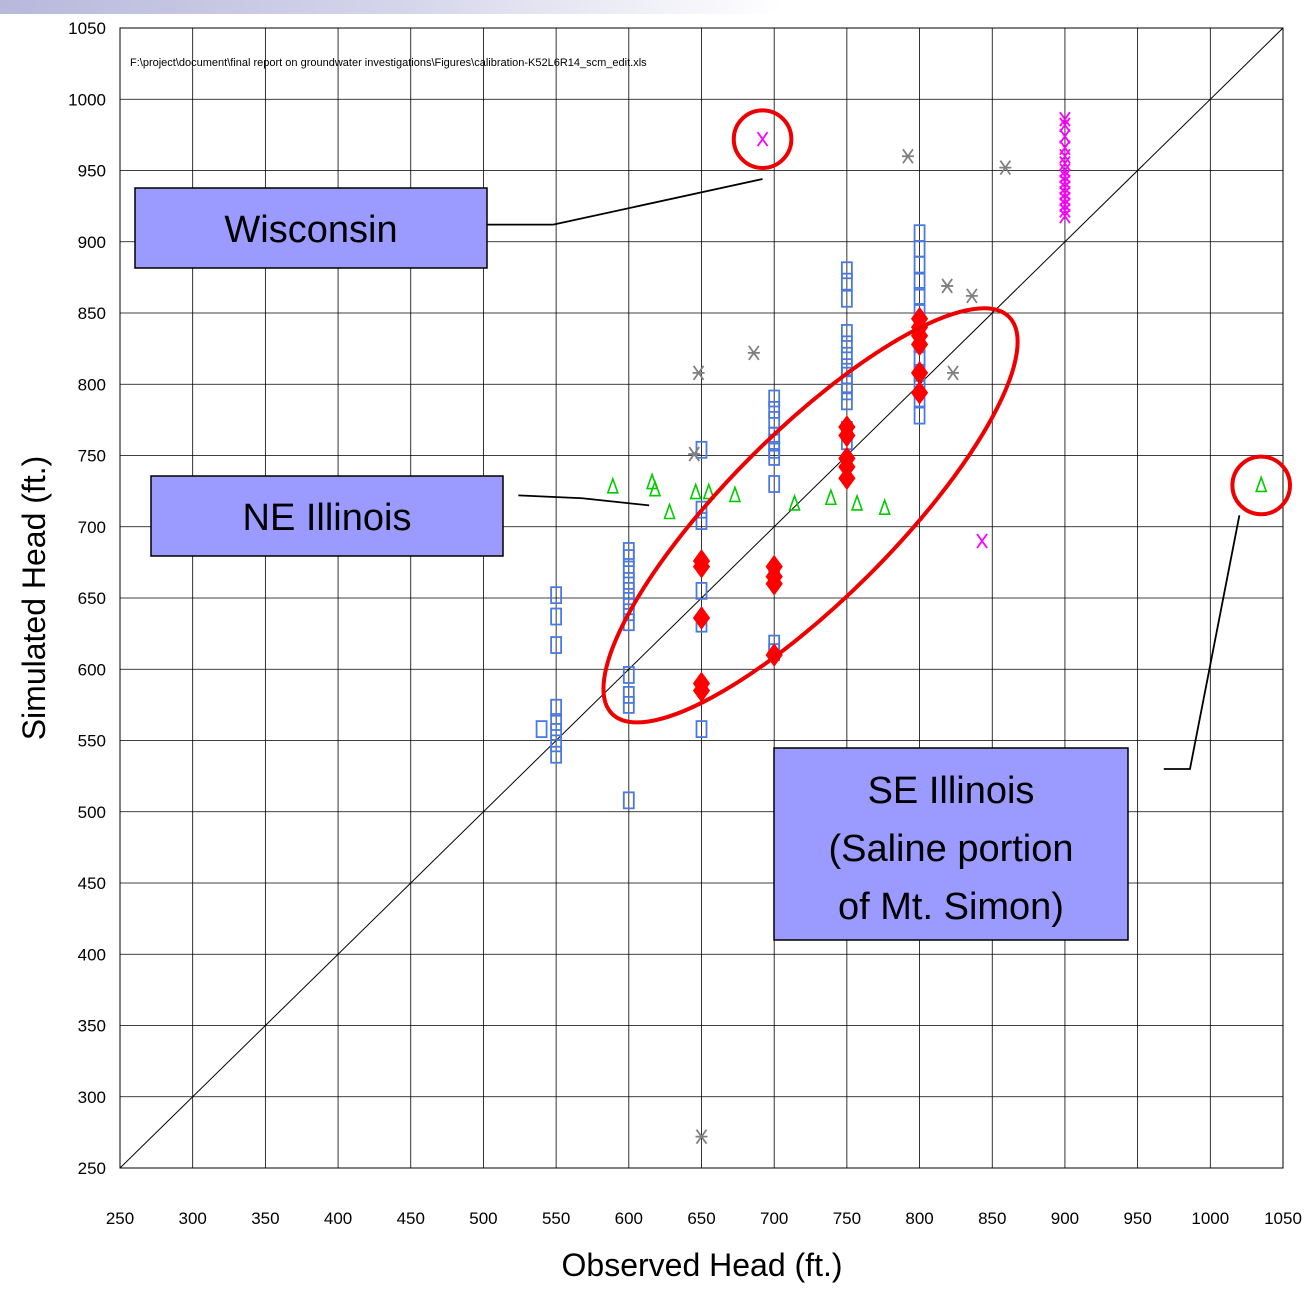  I want to click on x-tick-label-1000: 1000, so click(1210, 1218).